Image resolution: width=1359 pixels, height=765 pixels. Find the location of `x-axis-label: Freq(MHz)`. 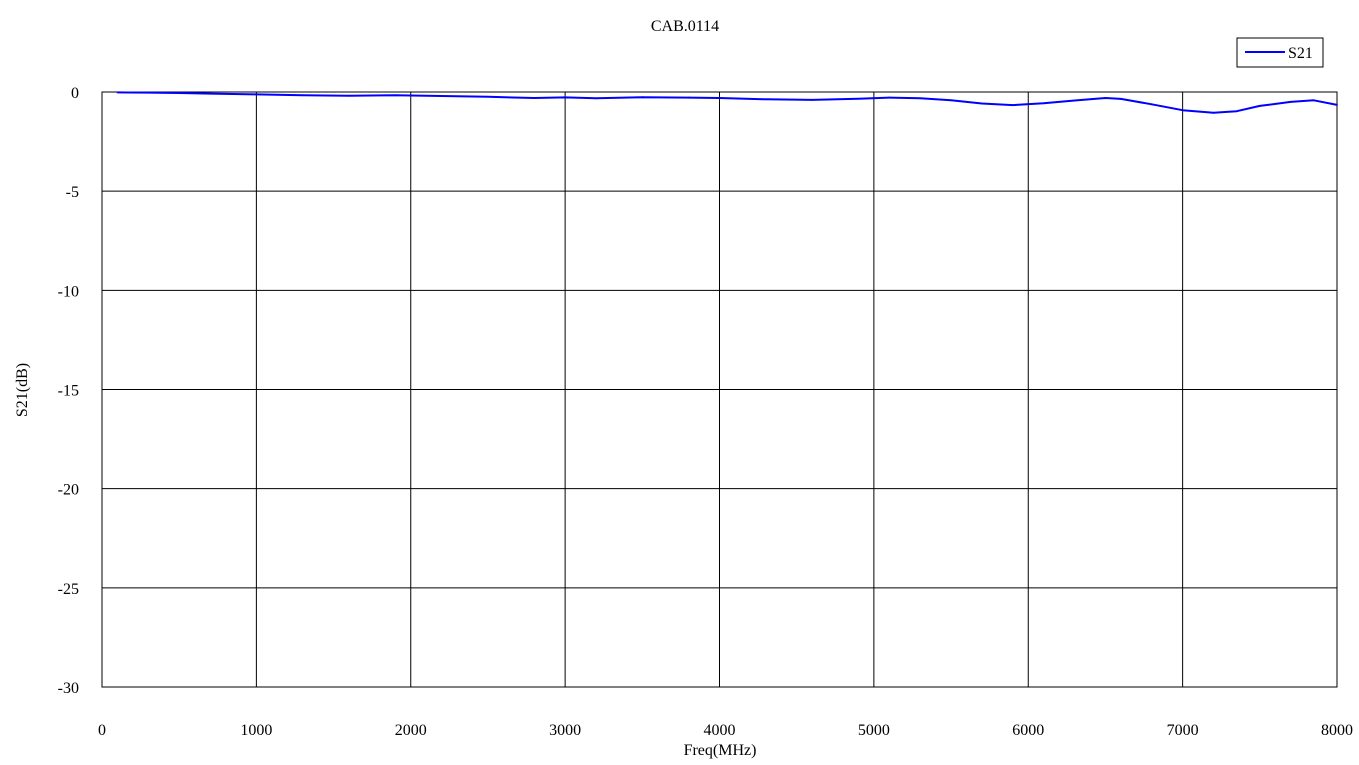

x-axis-label: Freq(MHz) is located at coordinates (720, 750).